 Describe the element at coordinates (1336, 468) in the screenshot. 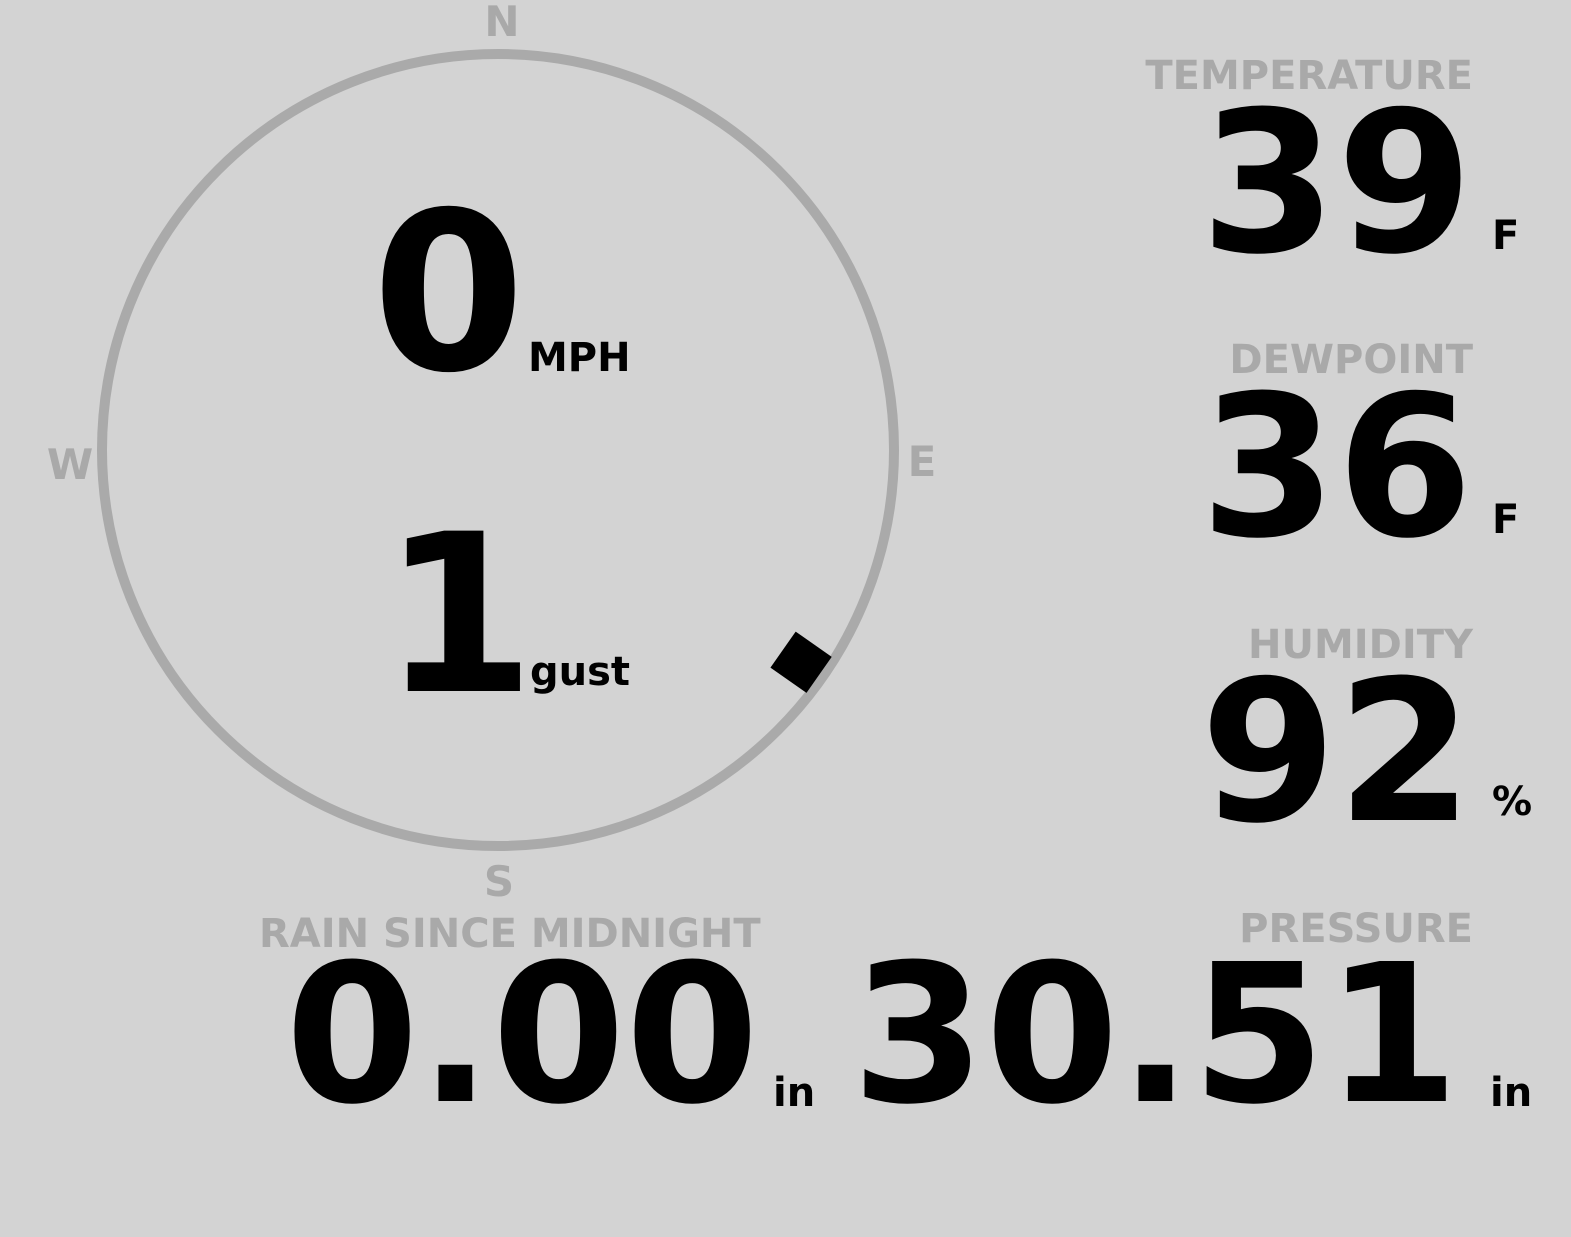

I see `dewpoint-value: 36` at that location.